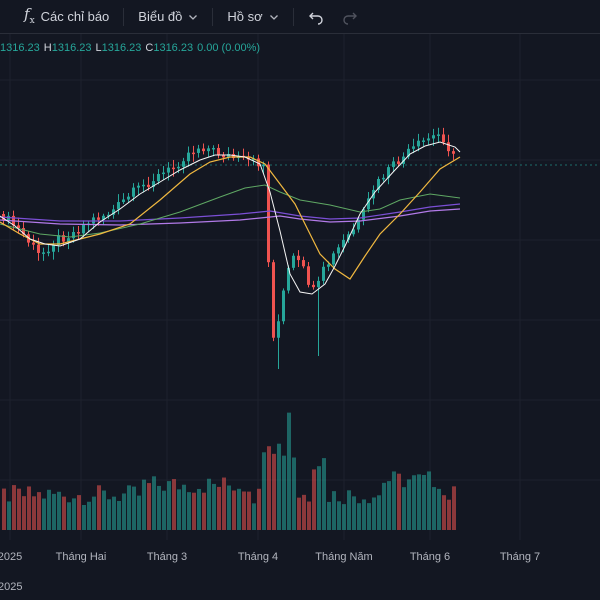 The width and height of the screenshot is (600, 600). Describe the element at coordinates (20, 48) in the screenshot. I see `open-value: 1316.23` at that location.